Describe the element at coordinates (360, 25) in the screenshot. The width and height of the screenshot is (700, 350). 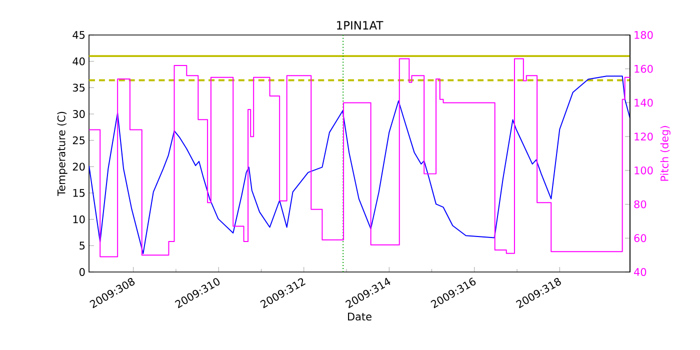
I see `chart-title: 1PIN1AT` at that location.